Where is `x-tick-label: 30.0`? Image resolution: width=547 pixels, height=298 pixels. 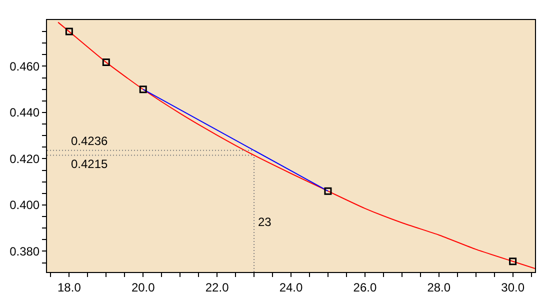
x-tick-label: 30.0 is located at coordinates (513, 287).